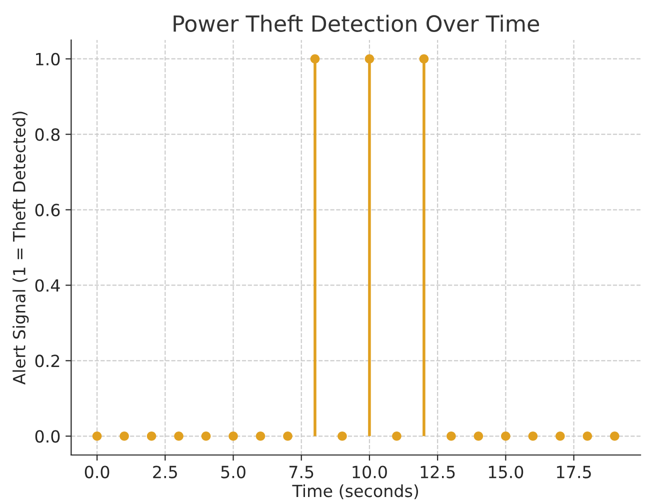  I want to click on x-tick-label: 12.5, so click(437, 472).